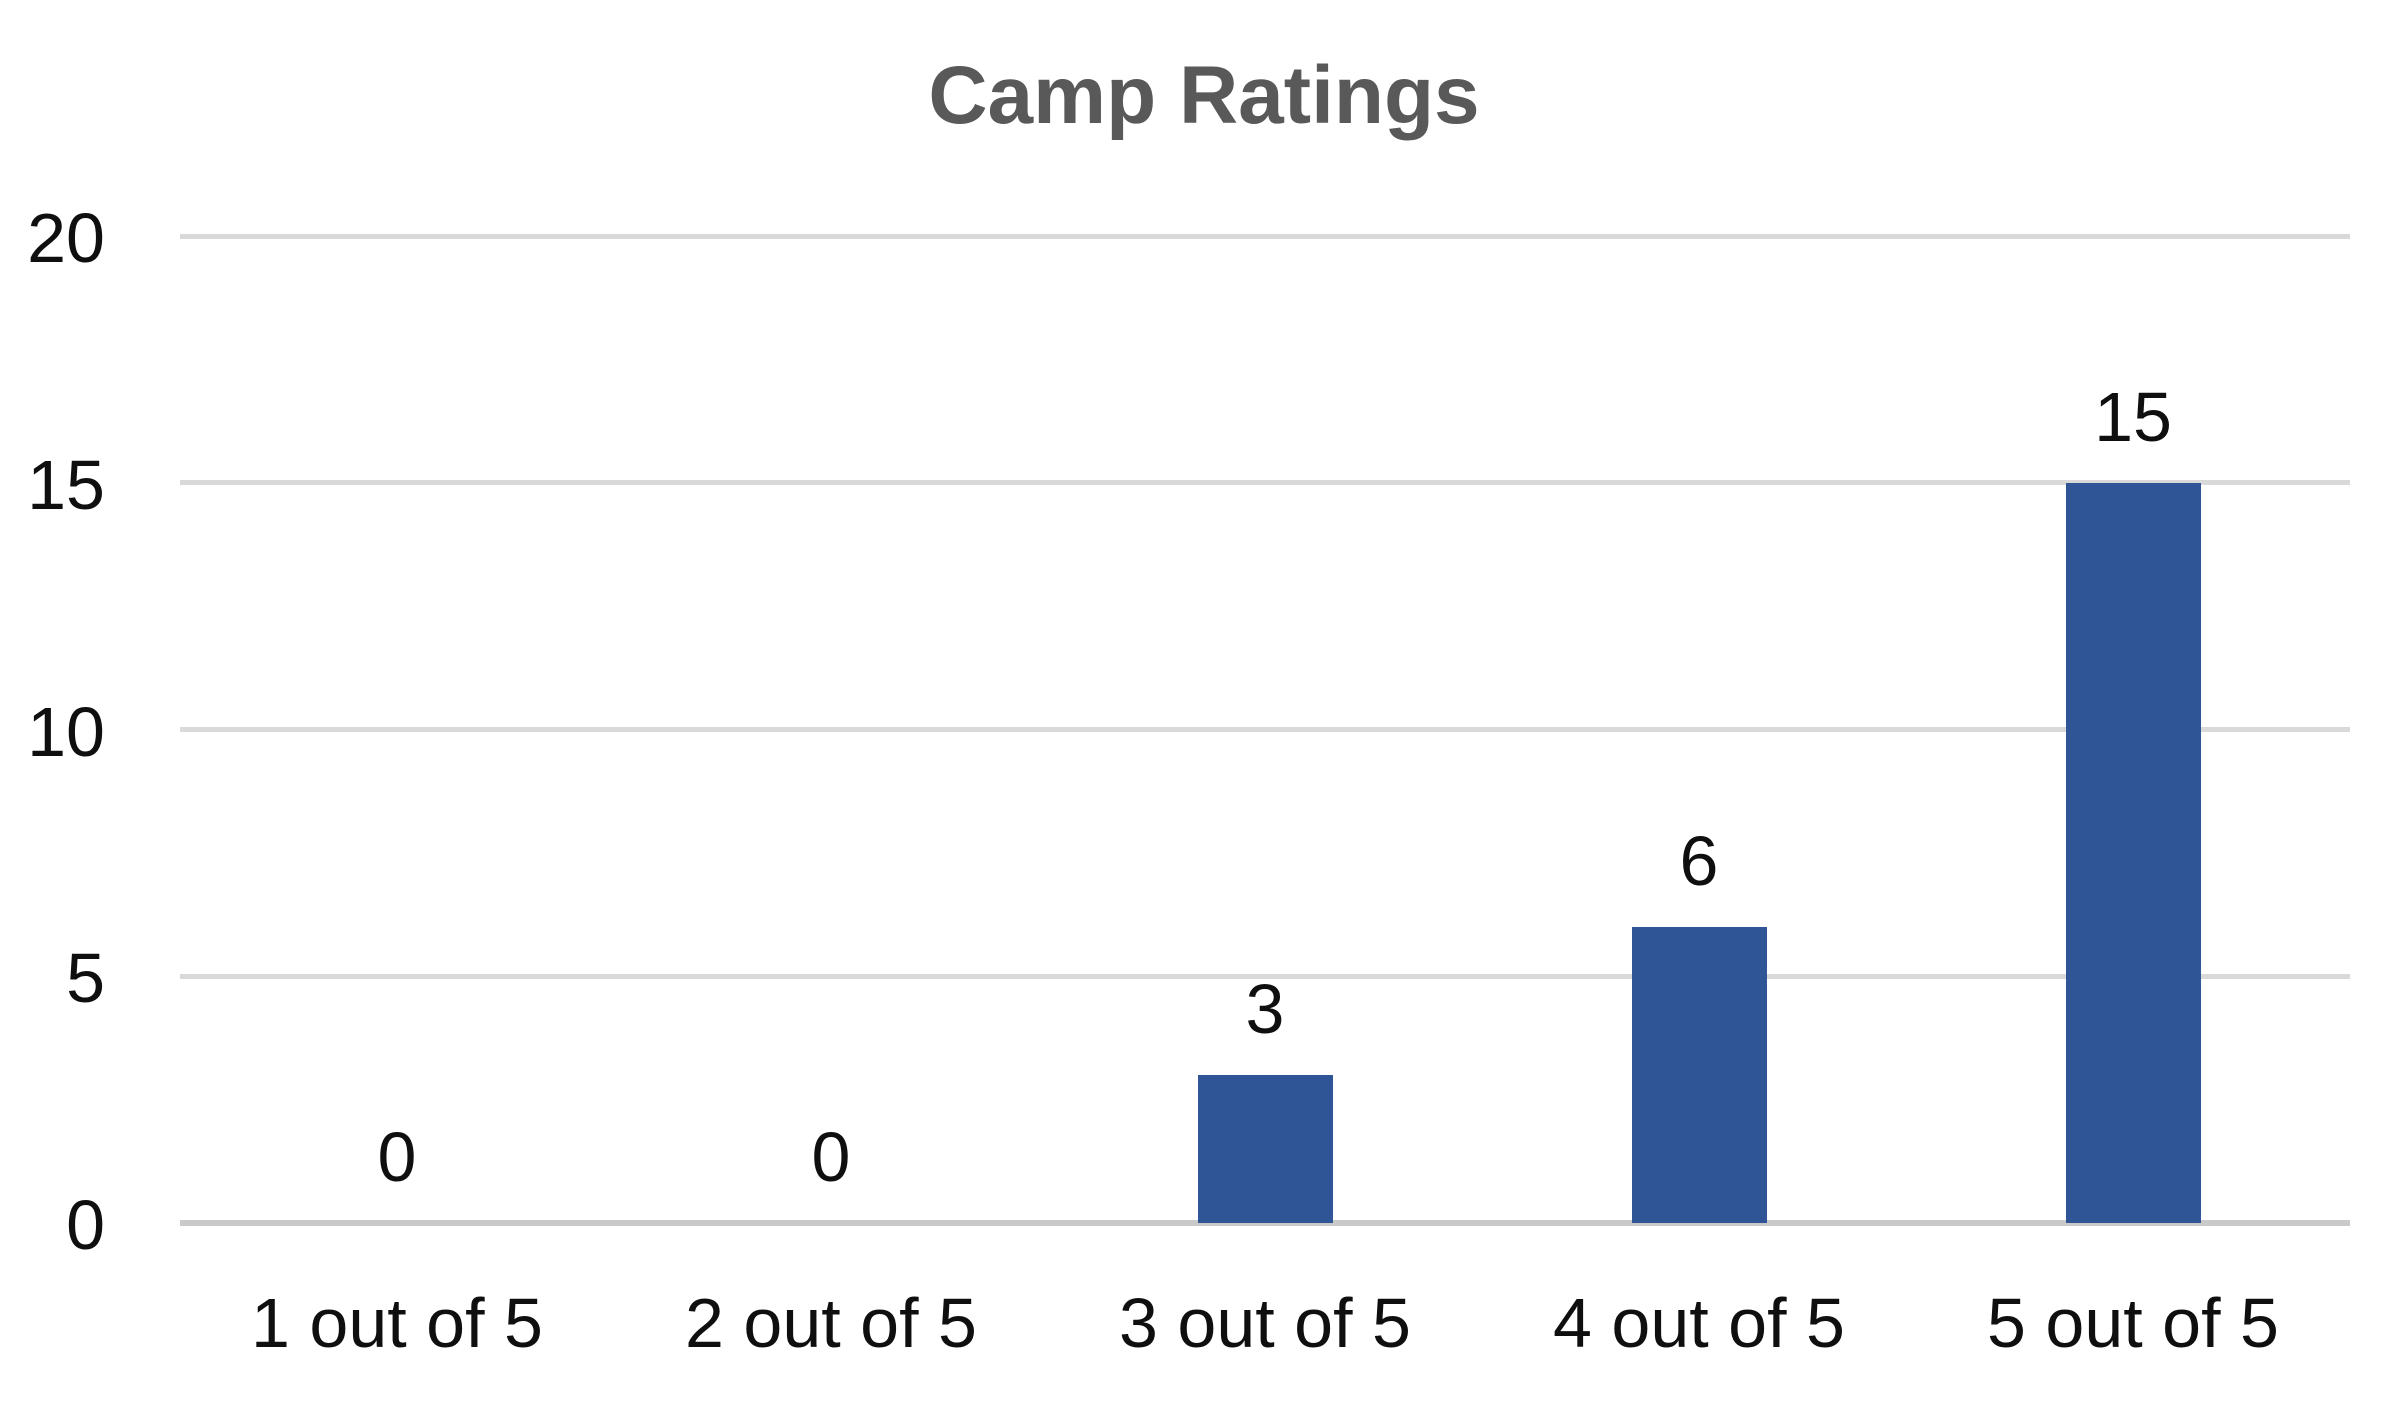  What do you see at coordinates (66, 238) in the screenshot?
I see `y-axis-tick-label: 20` at bounding box center [66, 238].